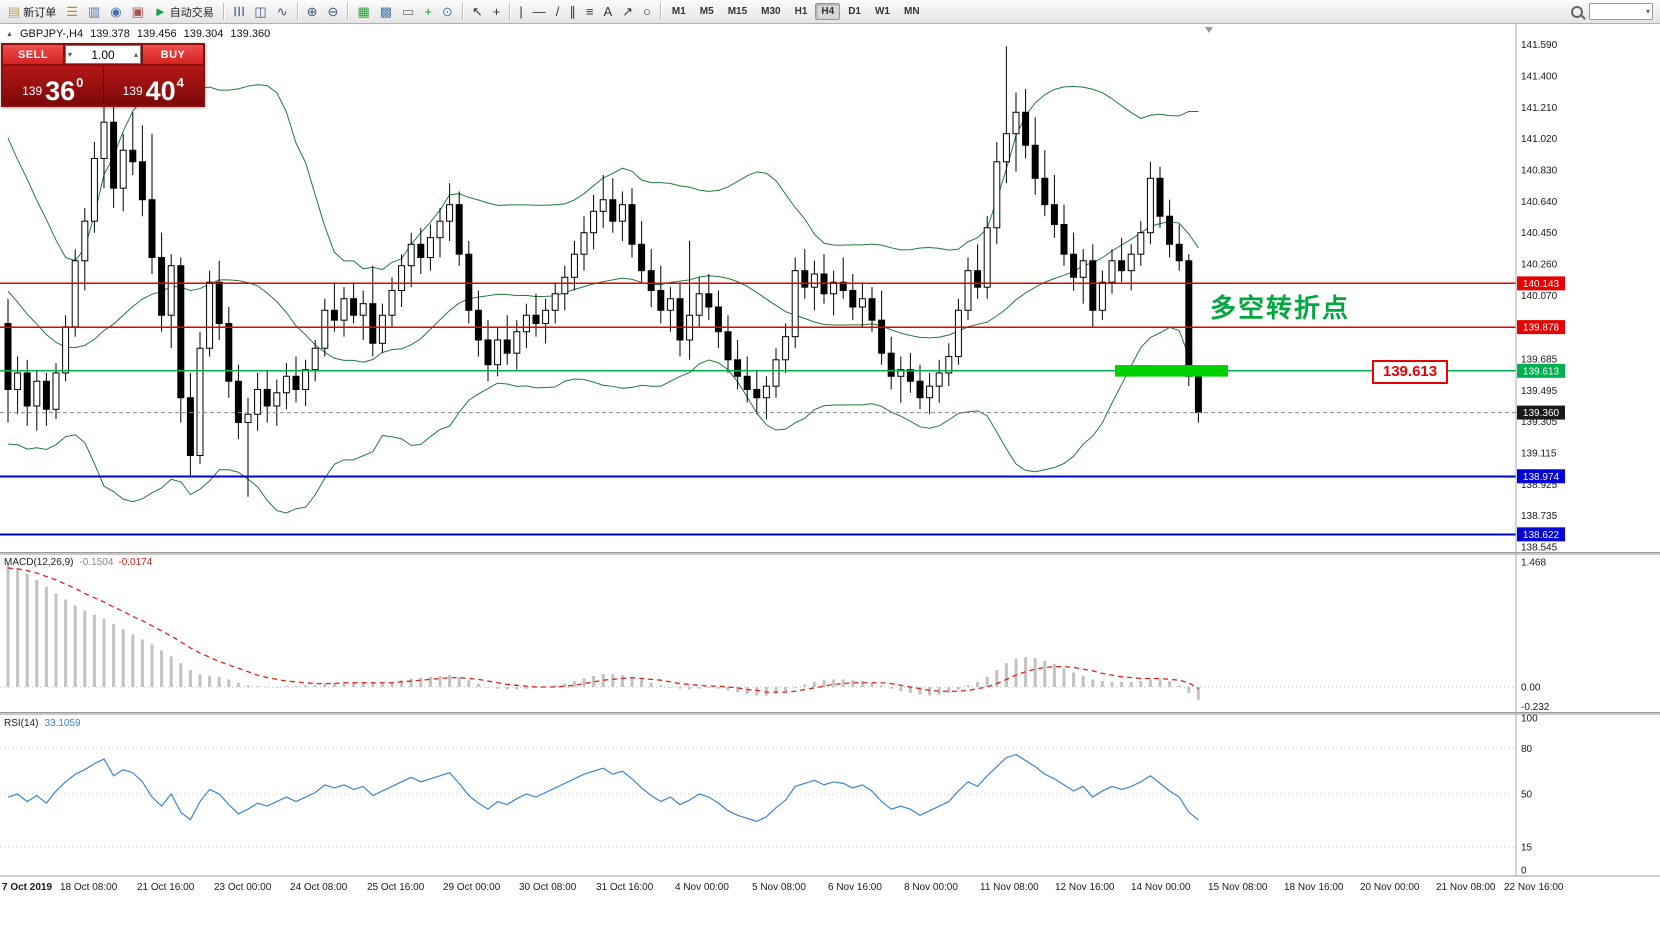 The image size is (1660, 945). What do you see at coordinates (173, 54) in the screenshot?
I see `buy-tab: BUY` at bounding box center [173, 54].